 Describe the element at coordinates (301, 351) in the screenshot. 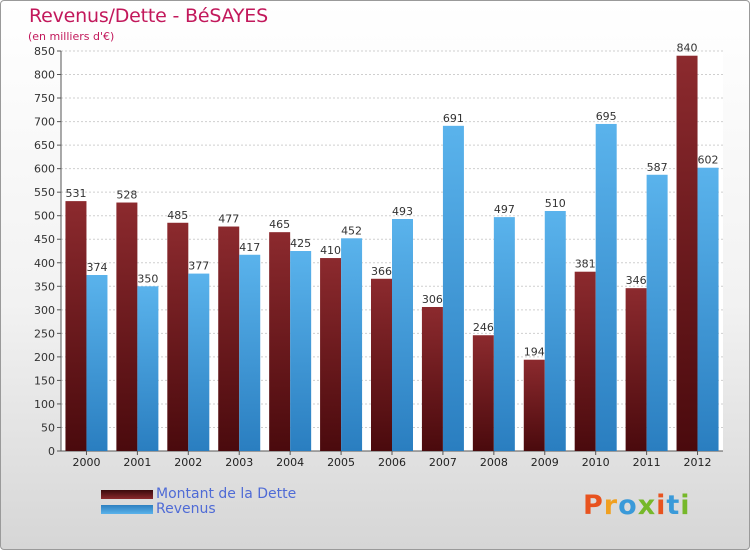

I see `bar-revenus-2004` at that location.